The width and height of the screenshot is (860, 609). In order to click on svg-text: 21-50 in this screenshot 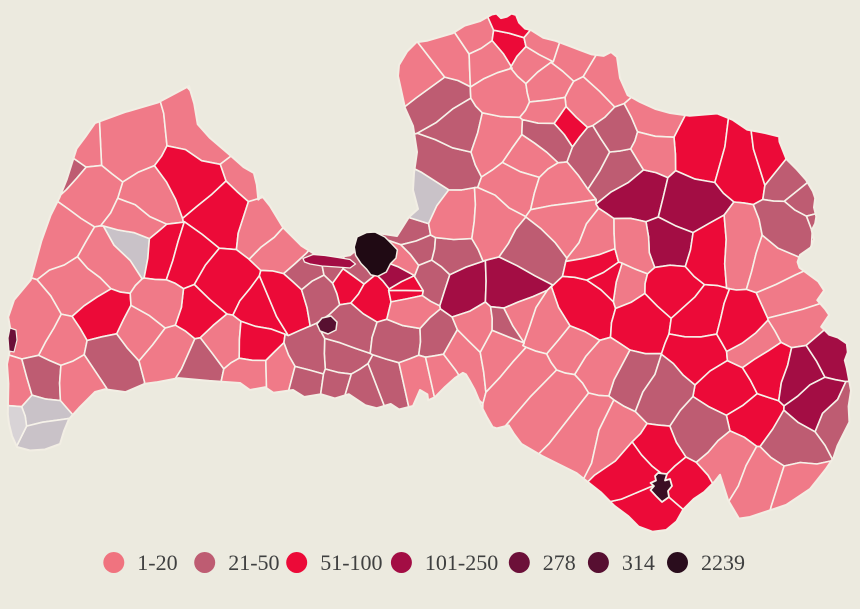, I will do `click(253, 562)`.